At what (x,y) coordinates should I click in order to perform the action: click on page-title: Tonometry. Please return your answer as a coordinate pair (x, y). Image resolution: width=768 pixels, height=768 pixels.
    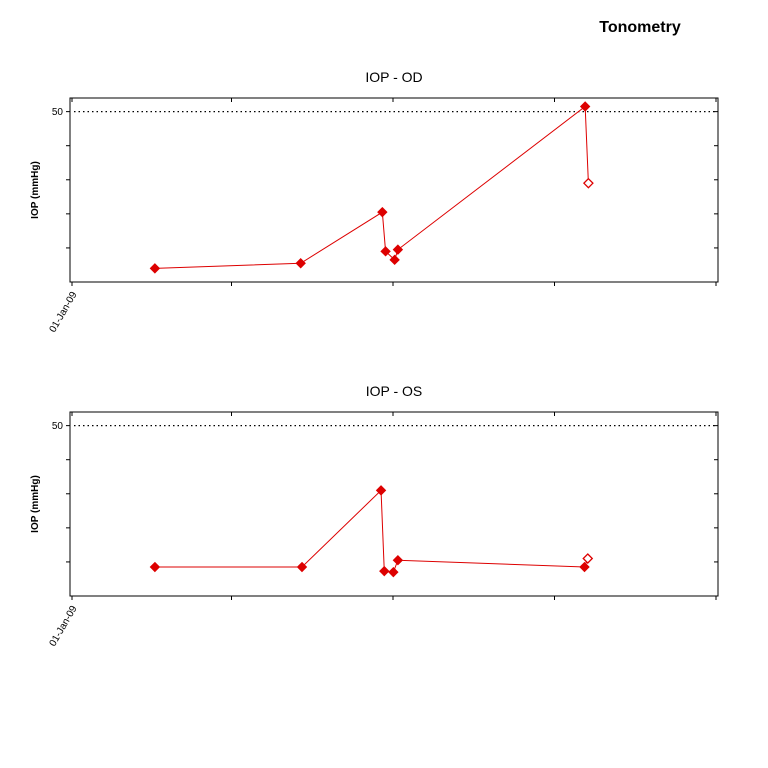
    Looking at the image, I should click on (640, 27).